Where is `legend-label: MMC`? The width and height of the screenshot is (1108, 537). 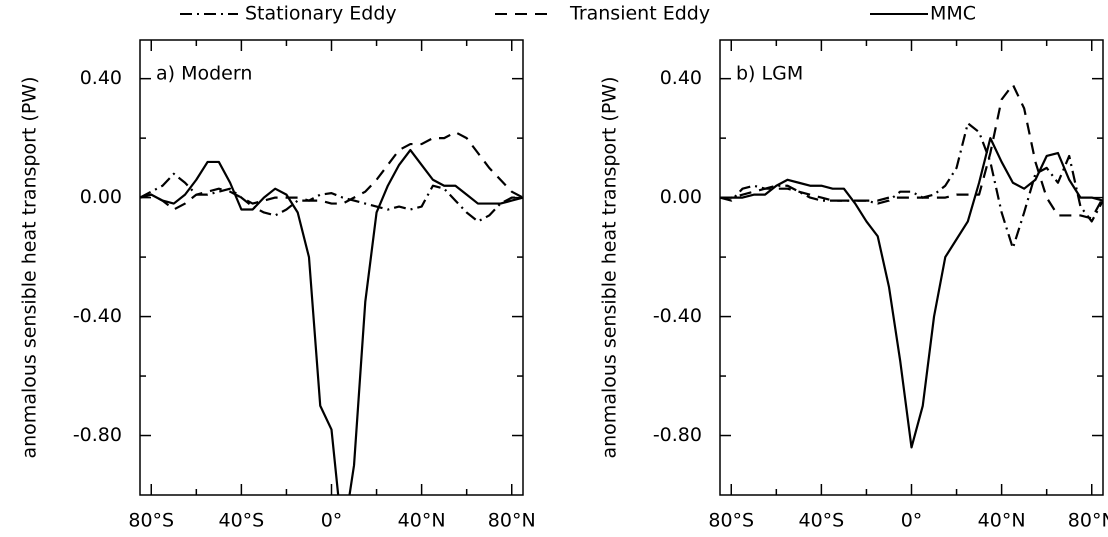
legend-label: MMC is located at coordinates (953, 14).